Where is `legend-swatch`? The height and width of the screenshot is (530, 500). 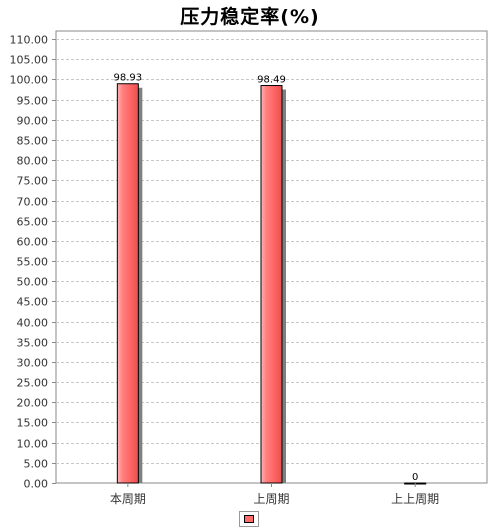
legend-swatch is located at coordinates (249, 519).